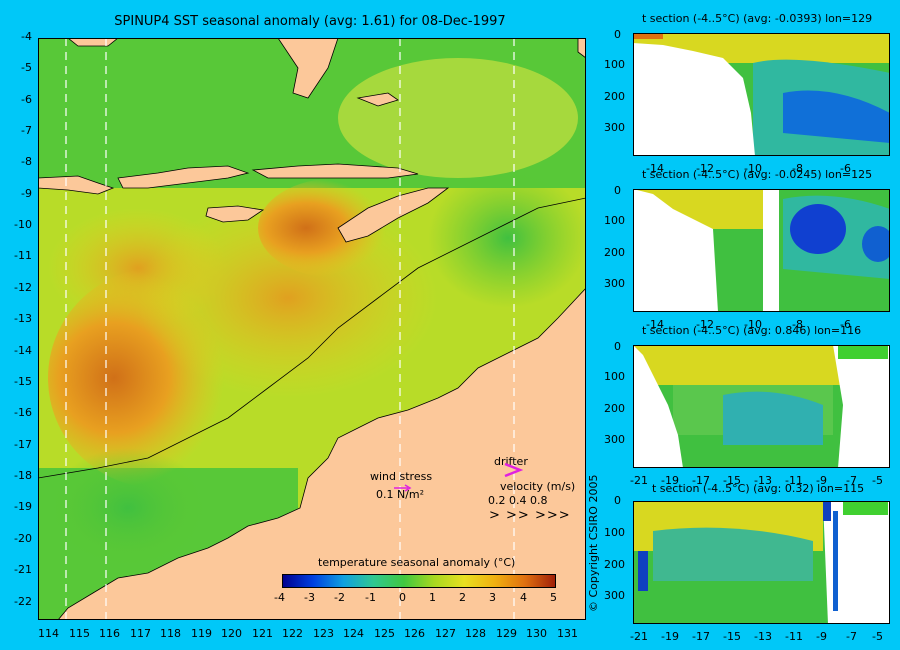 This screenshot has height=650, width=900. I want to click on lon-tick: 120, so click(231, 633).